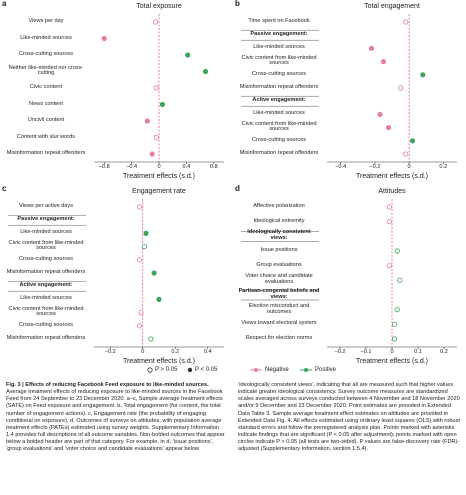 Image resolution: width=466 pixels, height=495 pixels. Describe the element at coordinates (46, 70) in the screenshot. I see `category-label: Neither like-minded nor cross-cutting` at that location.